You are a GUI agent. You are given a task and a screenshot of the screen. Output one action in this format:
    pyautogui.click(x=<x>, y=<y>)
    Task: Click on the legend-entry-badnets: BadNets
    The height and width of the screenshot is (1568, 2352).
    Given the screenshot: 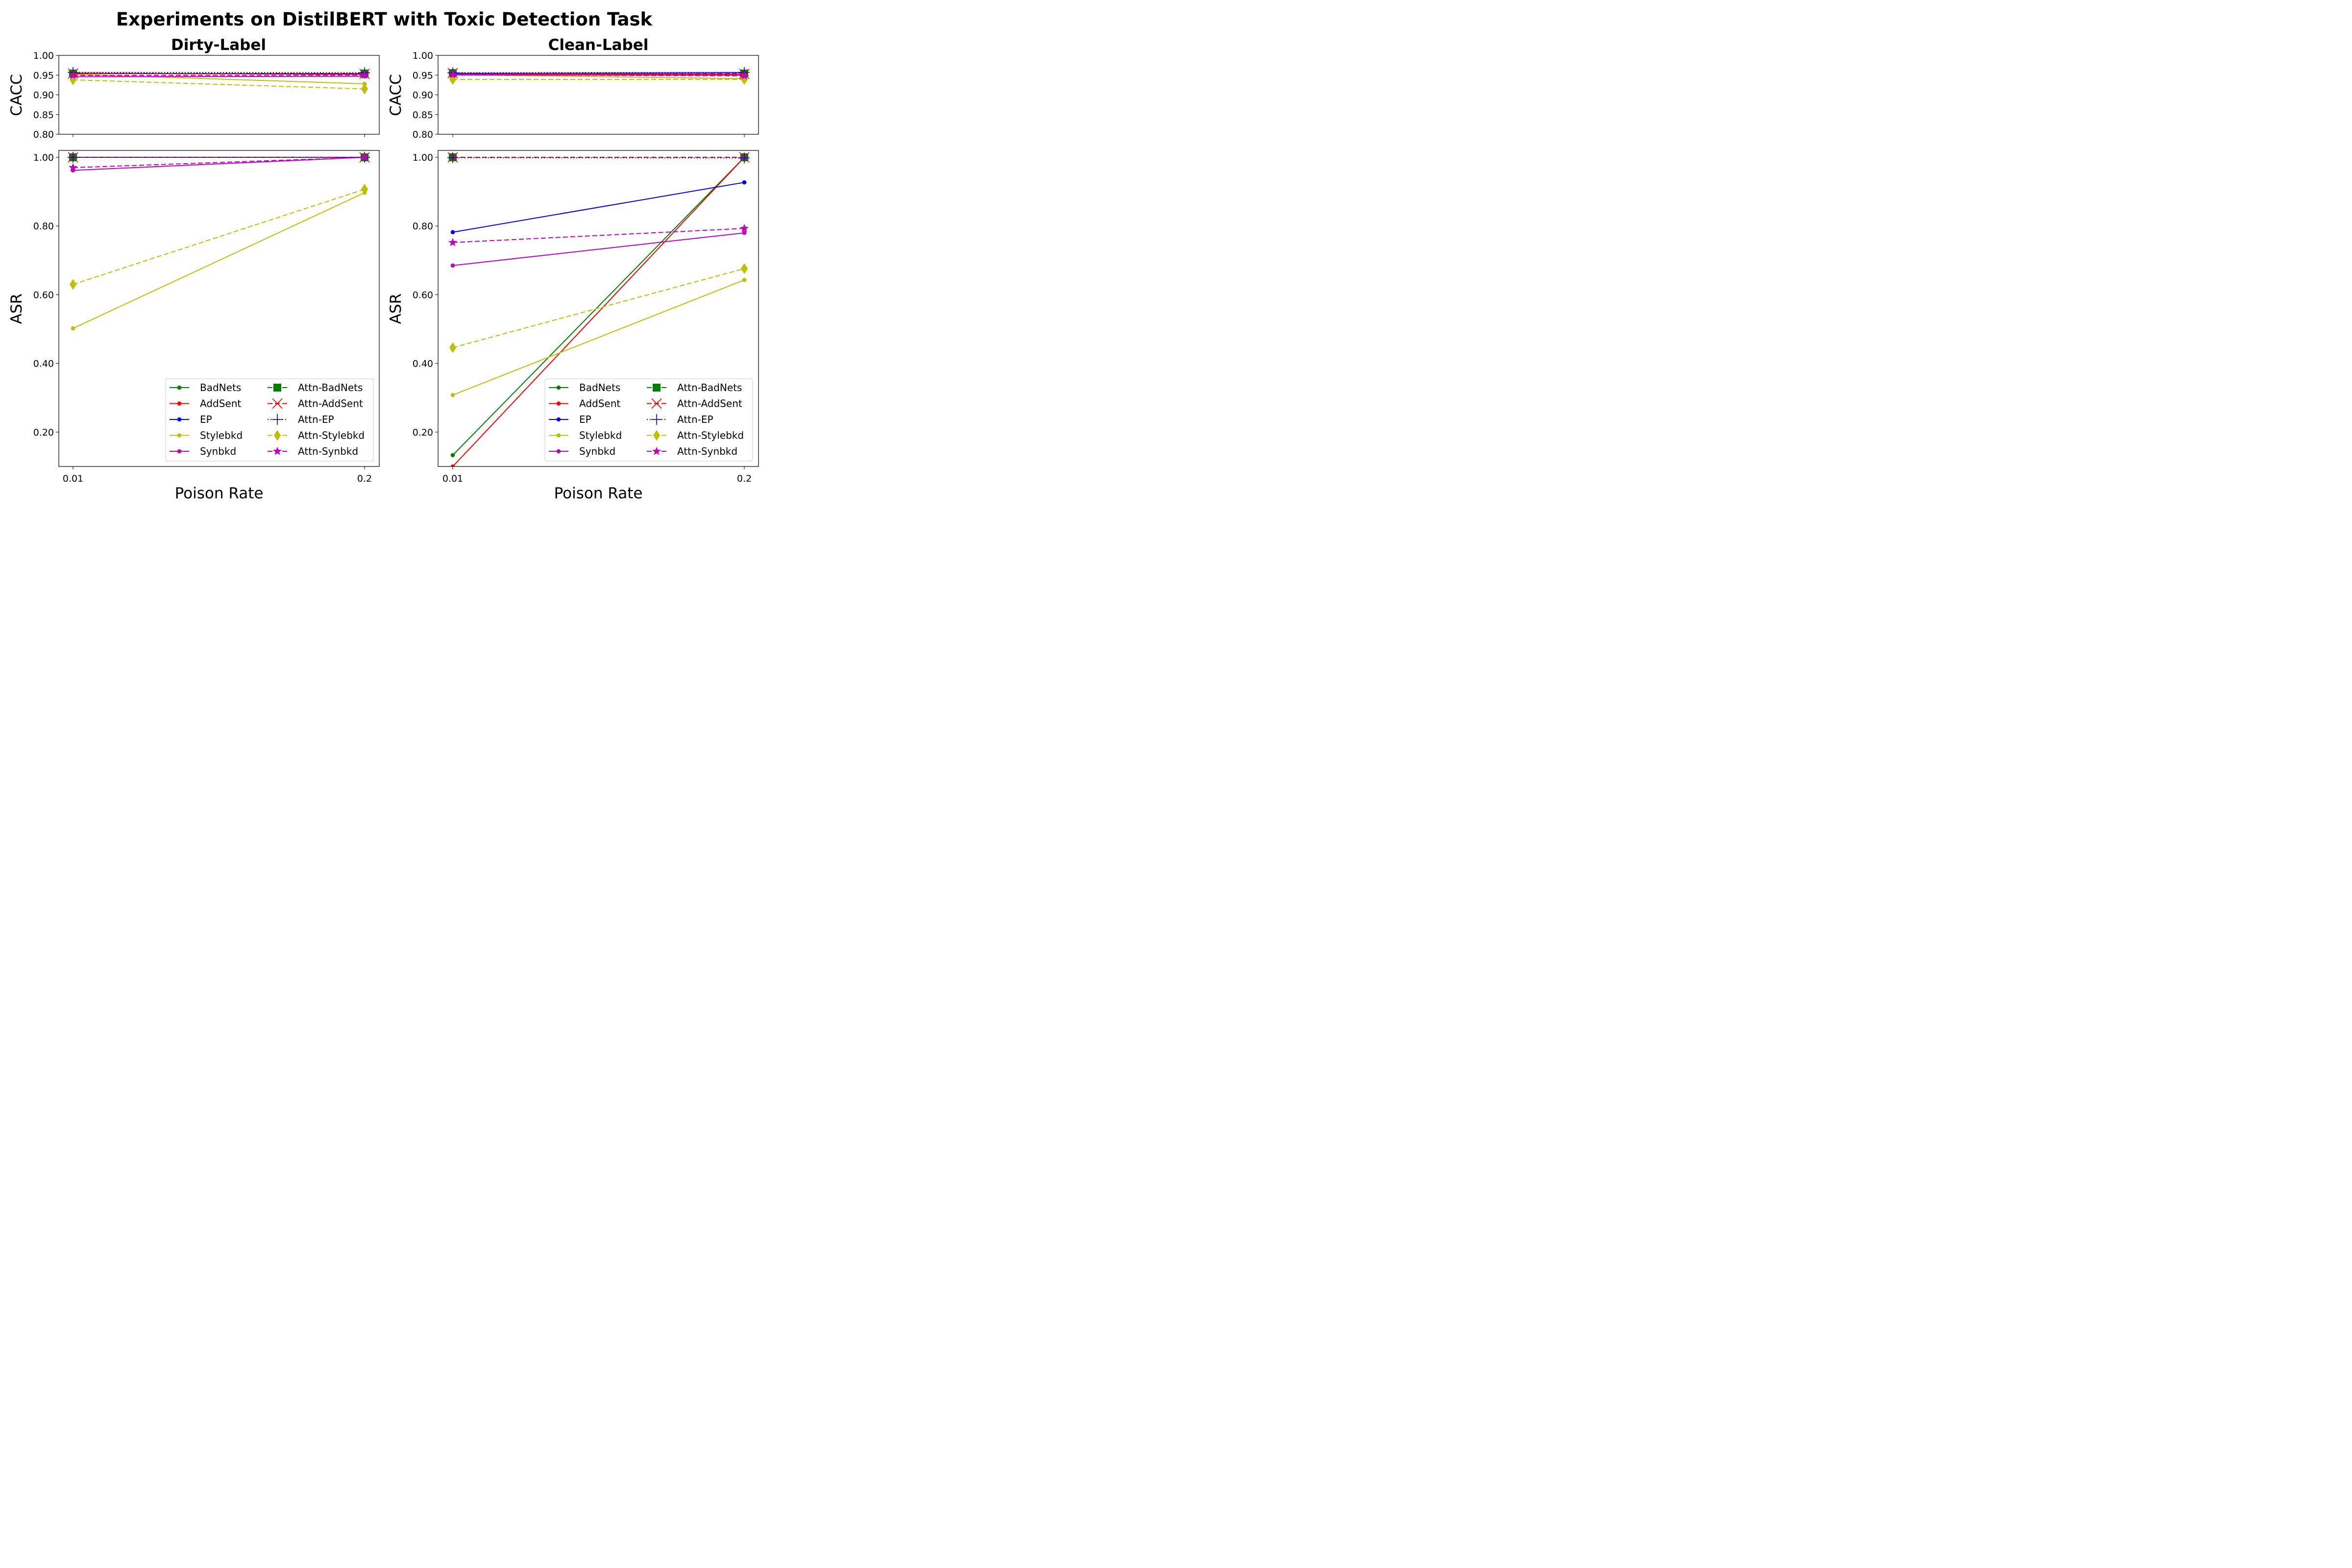 What is the action you would take?
    pyautogui.click(x=584, y=387)
    